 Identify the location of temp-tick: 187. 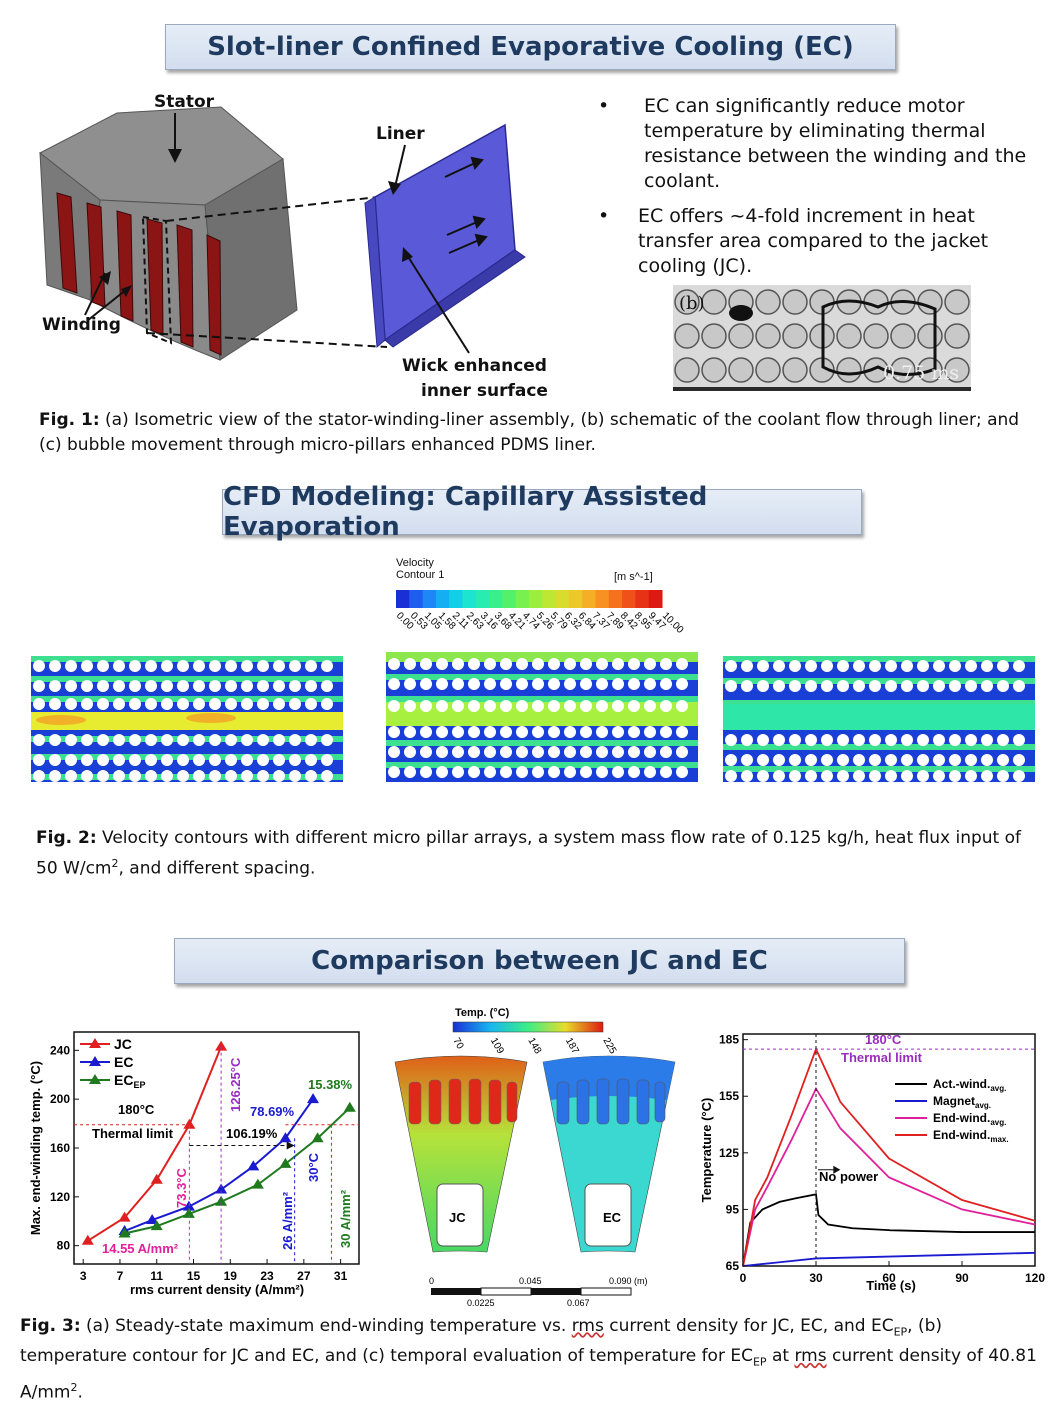
(572, 1046).